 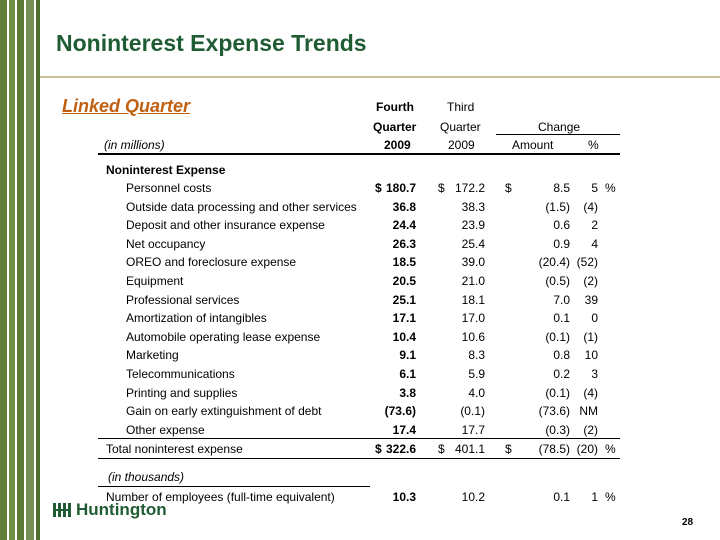 What do you see at coordinates (561, 299) in the screenshot?
I see `row-amt: 7.0` at bounding box center [561, 299].